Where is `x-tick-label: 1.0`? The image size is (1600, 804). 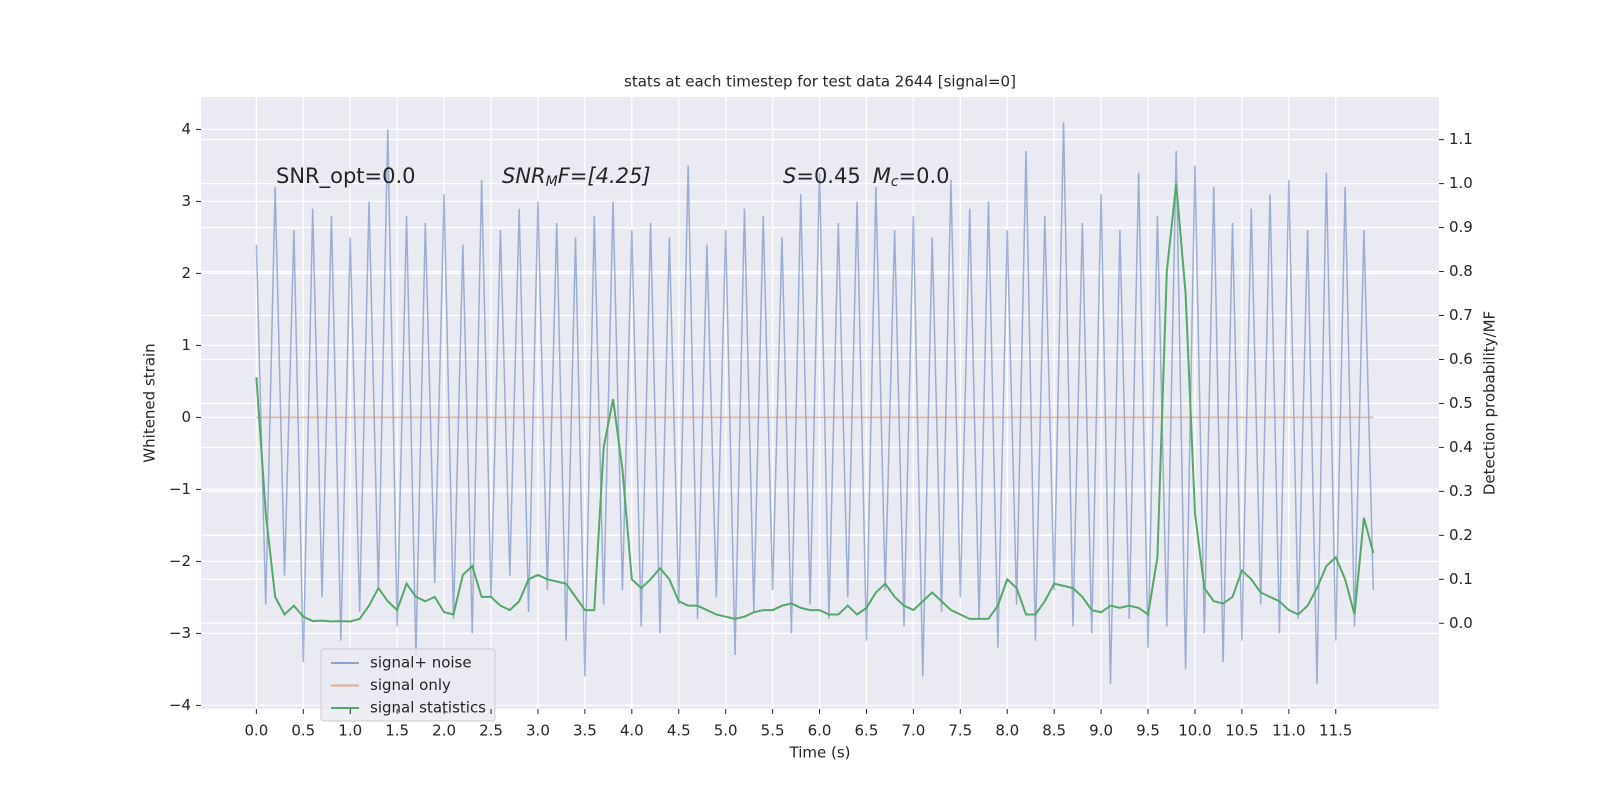 x-tick-label: 1.0 is located at coordinates (350, 731).